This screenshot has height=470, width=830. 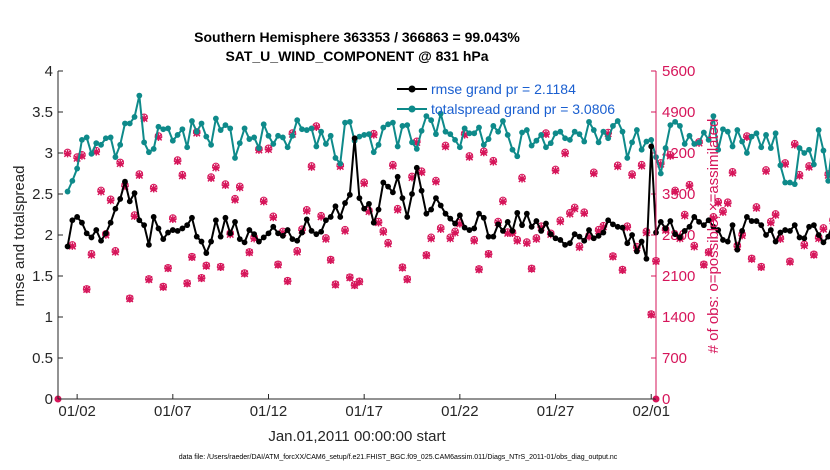 I want to click on y-right-tick-label: 1400, so click(x=678, y=317).